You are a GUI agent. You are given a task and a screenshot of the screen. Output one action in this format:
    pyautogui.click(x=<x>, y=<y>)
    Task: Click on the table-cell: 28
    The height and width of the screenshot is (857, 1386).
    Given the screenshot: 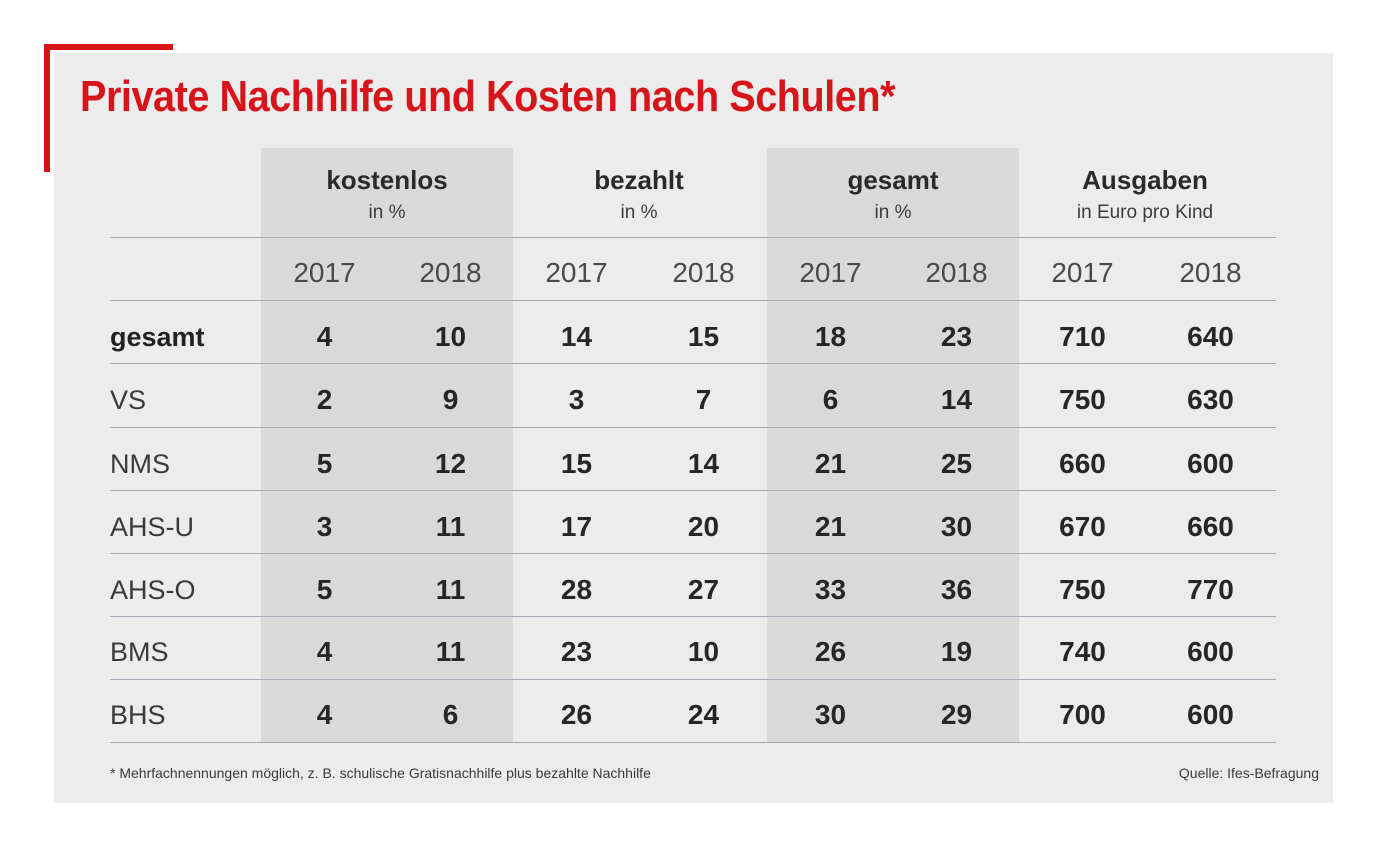 What is the action you would take?
    pyautogui.click(x=576, y=589)
    